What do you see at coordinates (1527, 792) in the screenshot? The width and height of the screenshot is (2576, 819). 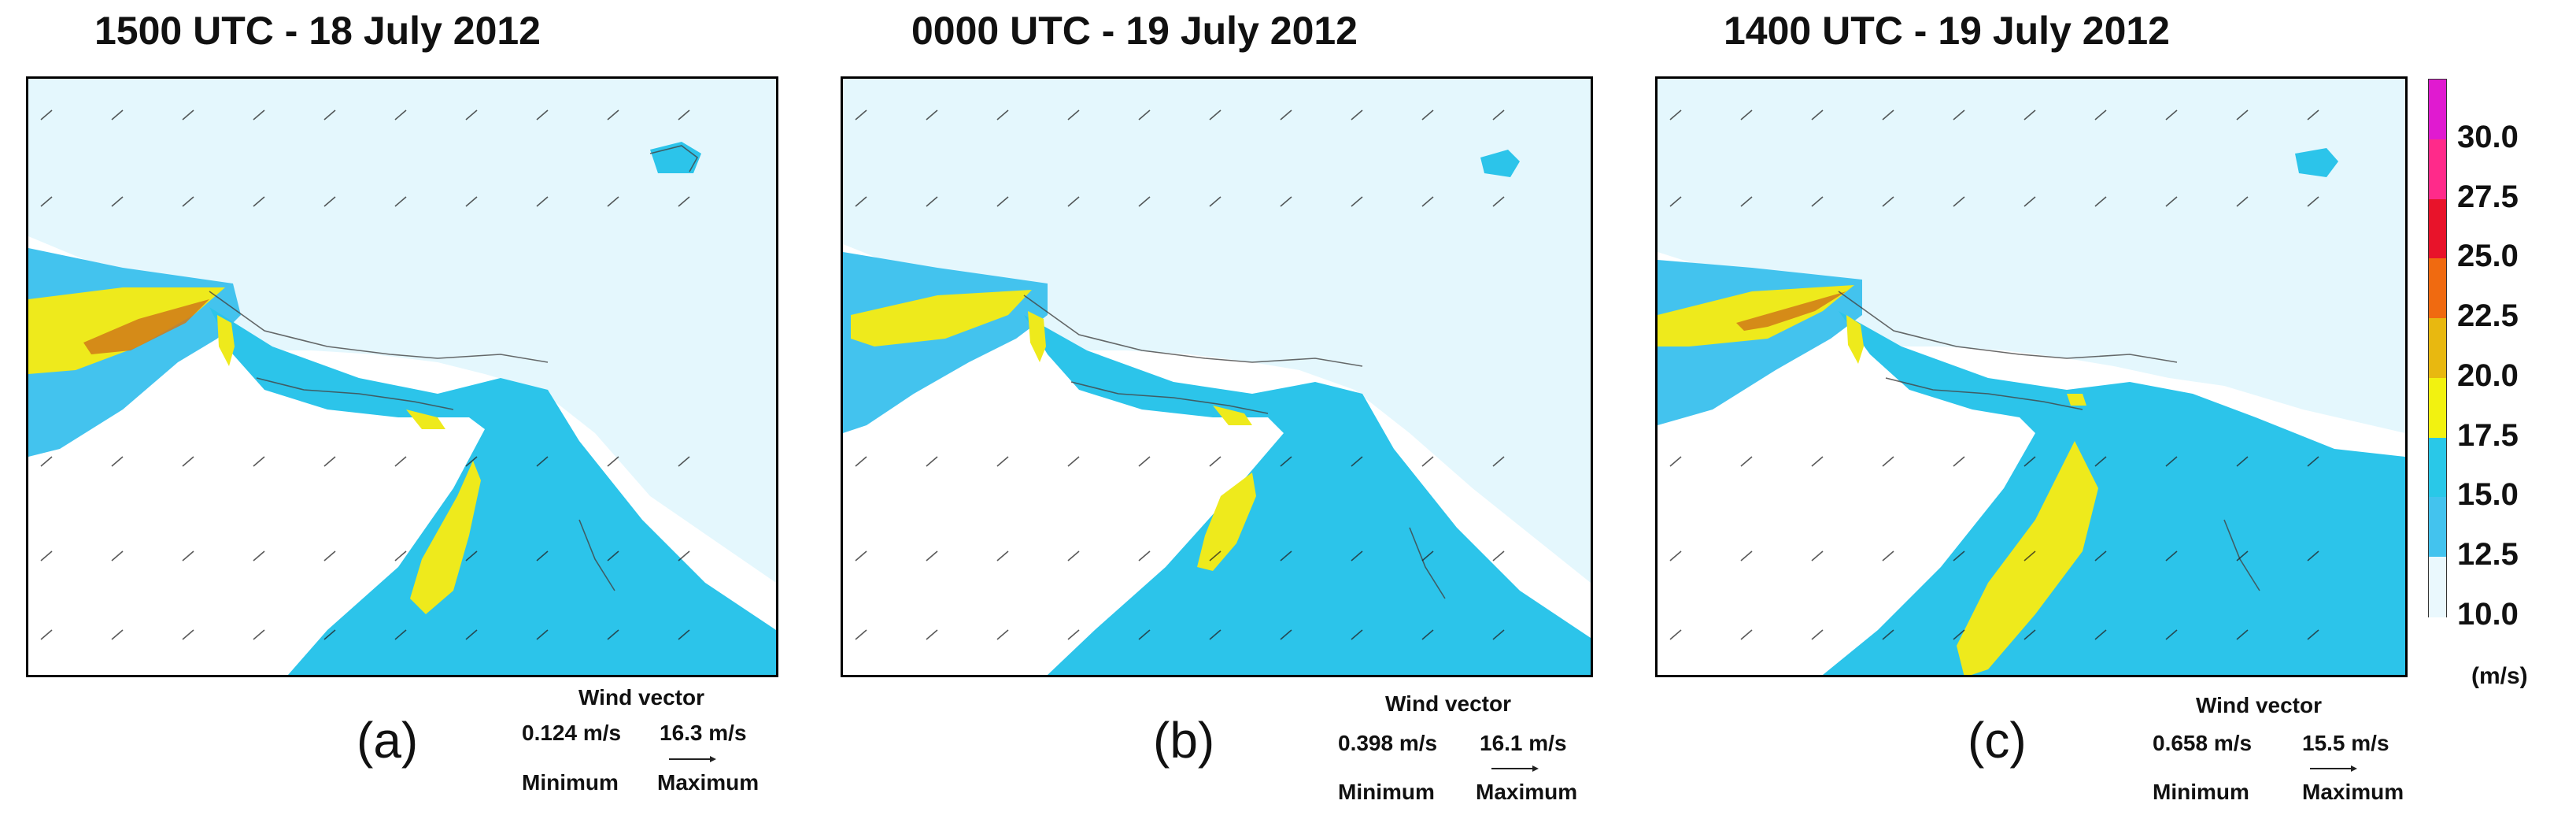 I see `wind-vector-max-label-b: Maximum` at bounding box center [1527, 792].